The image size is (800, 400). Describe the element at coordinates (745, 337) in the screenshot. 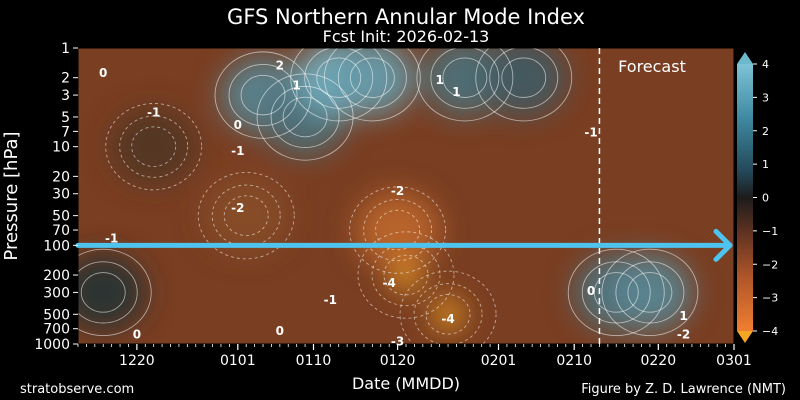

I see `colorbar-extend-low` at that location.